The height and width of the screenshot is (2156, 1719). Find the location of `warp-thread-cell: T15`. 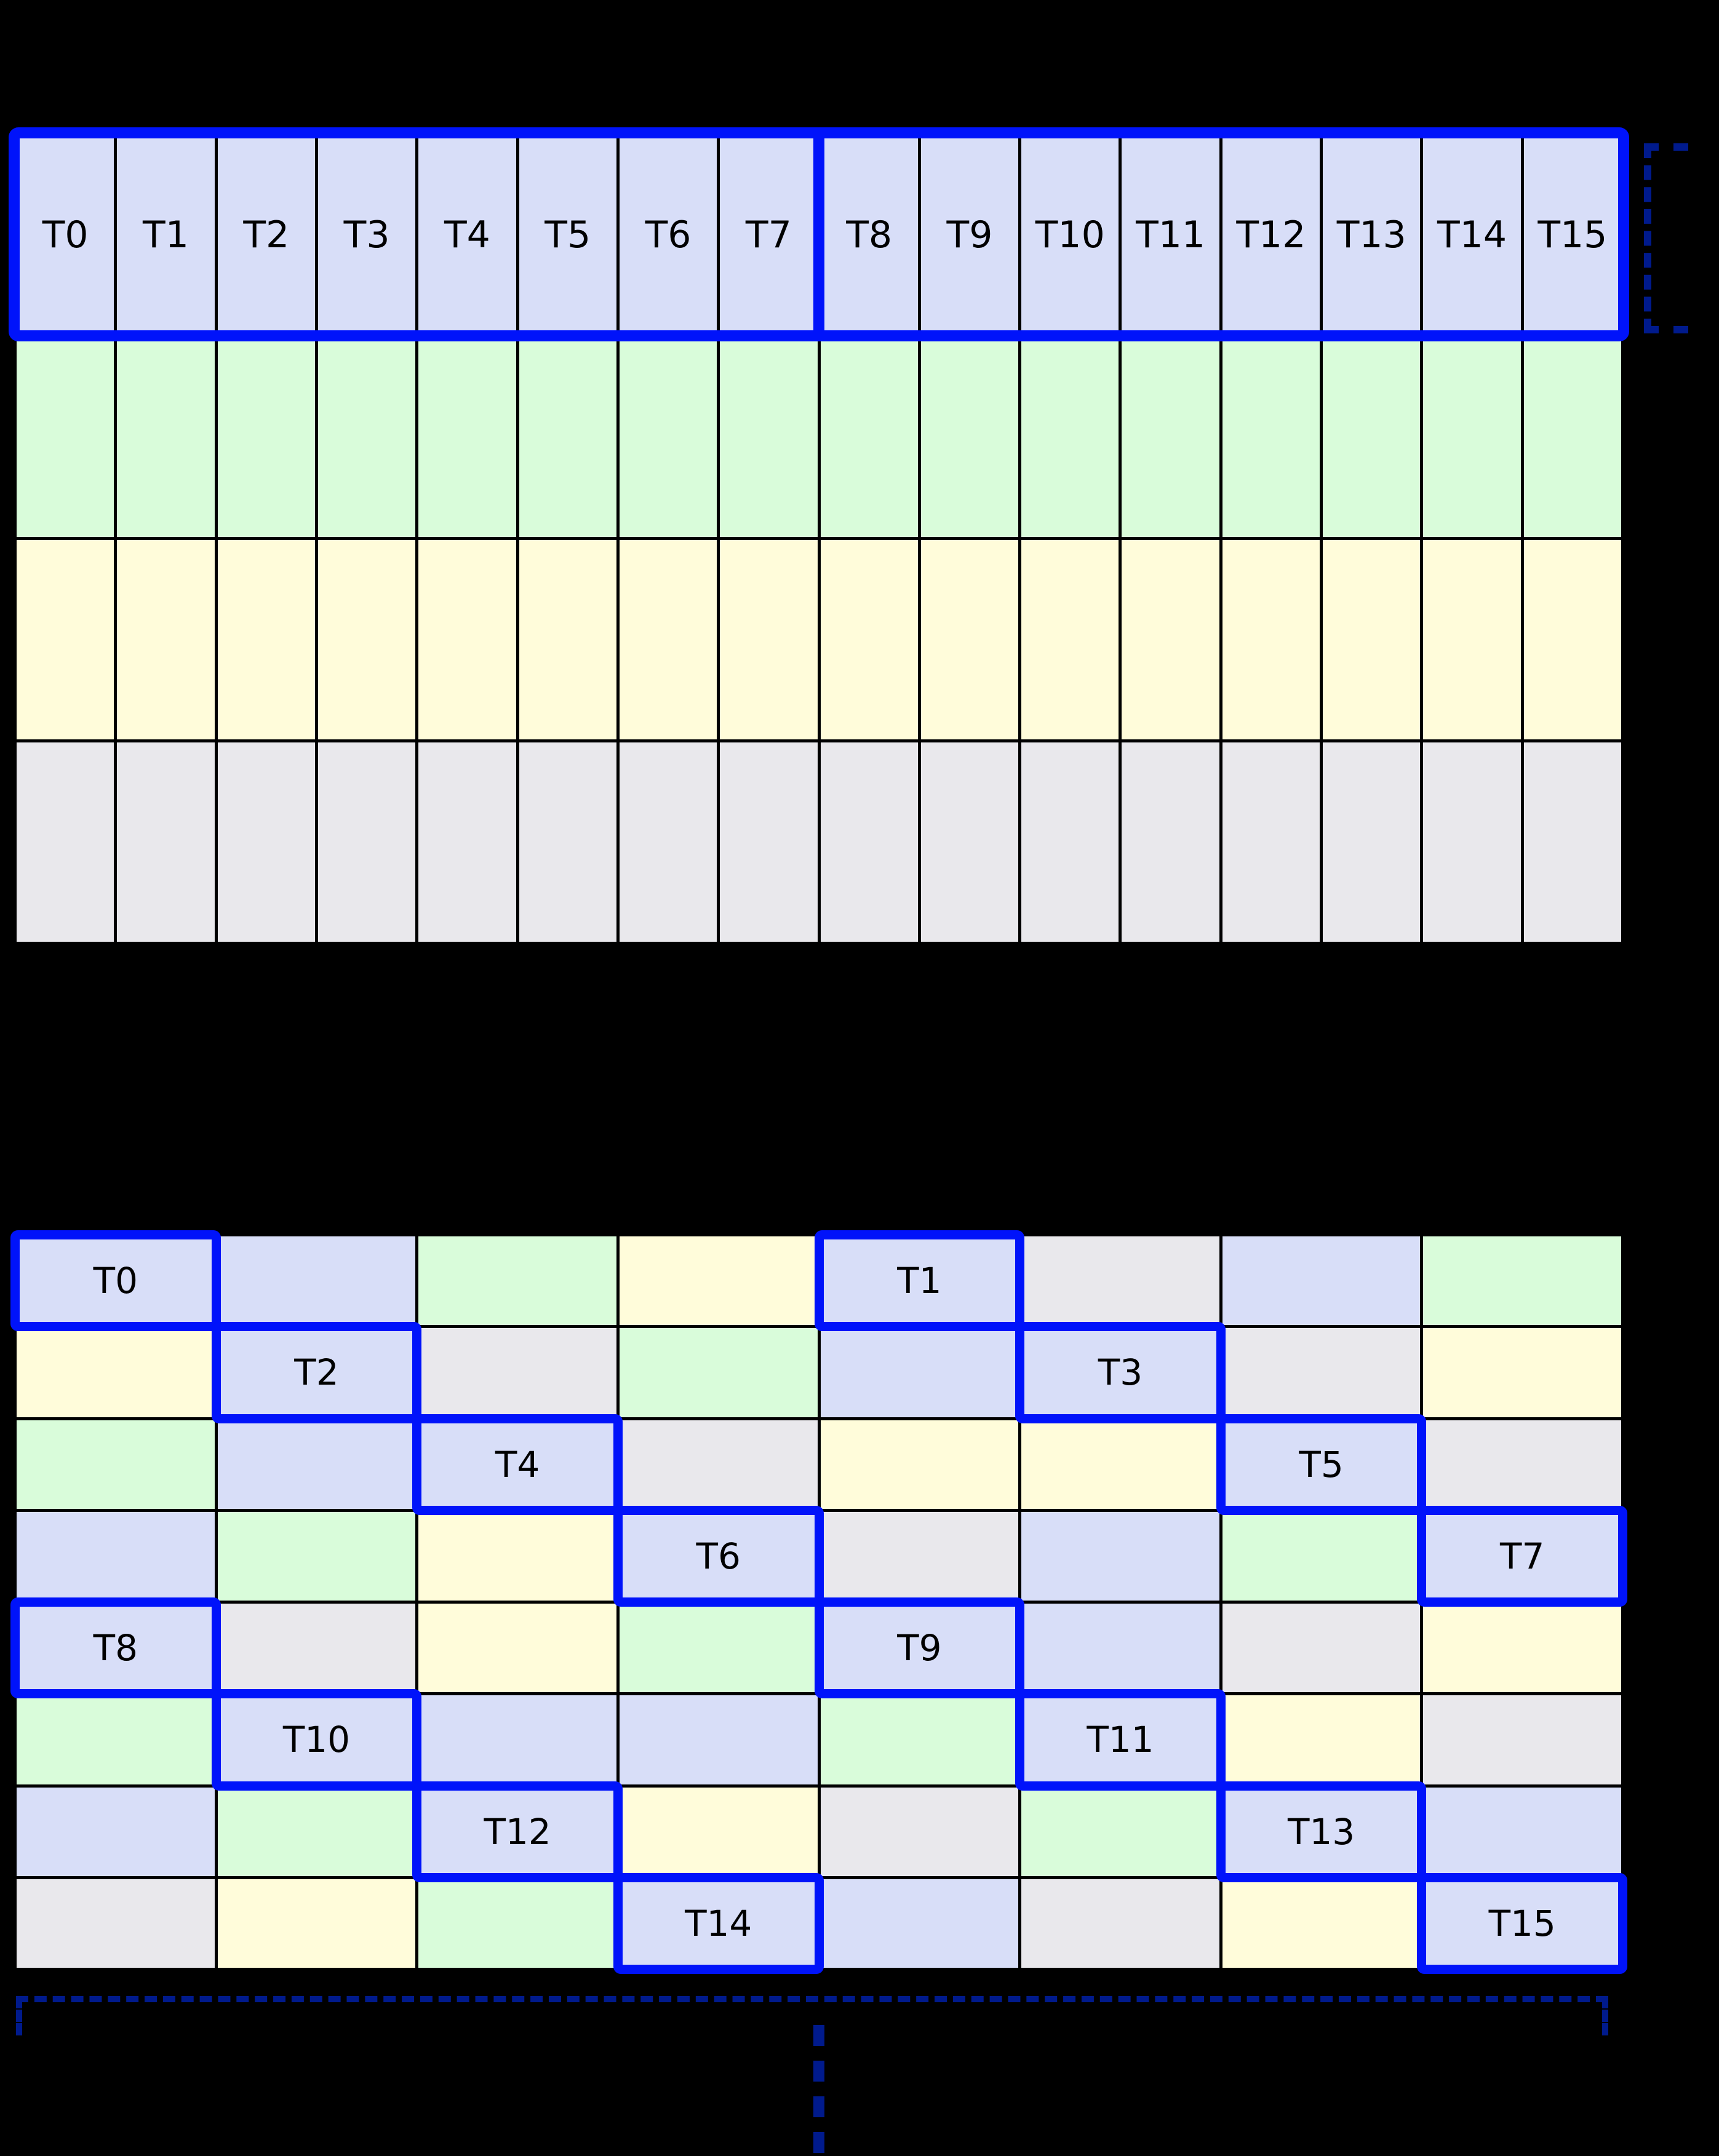

warp-thread-cell: T15 is located at coordinates (1572, 235).